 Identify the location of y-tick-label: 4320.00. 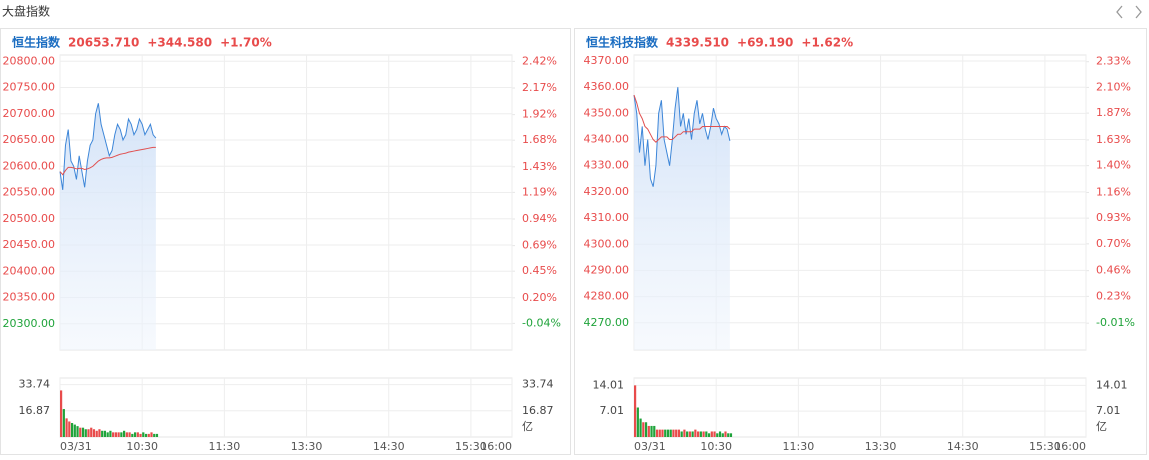
(607, 191).